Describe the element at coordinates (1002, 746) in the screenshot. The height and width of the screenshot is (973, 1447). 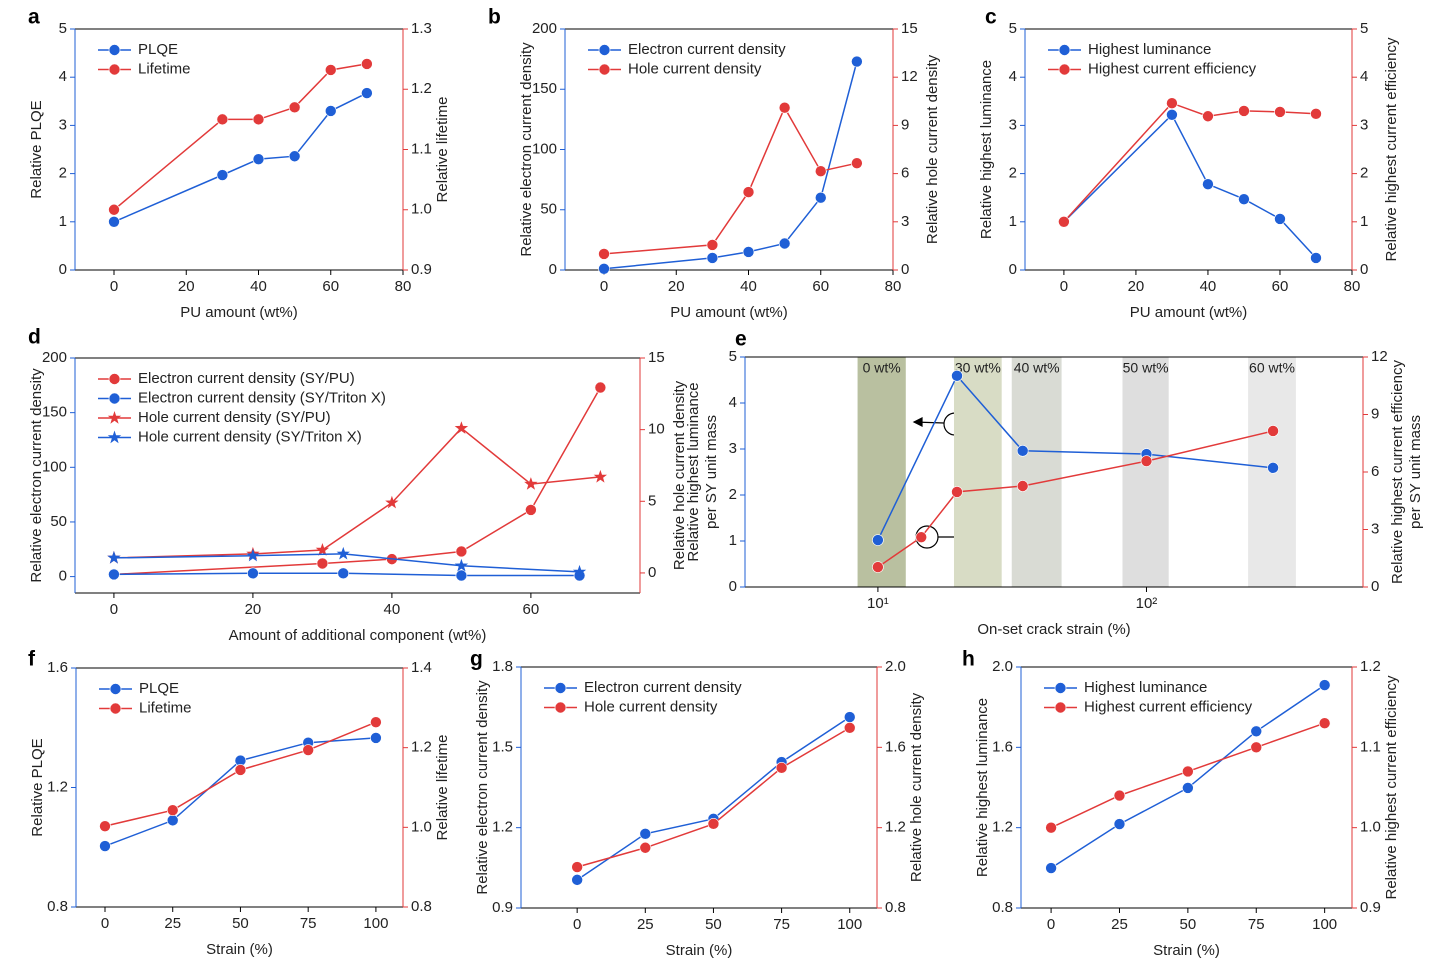
I see `y-tick-label: 1.6` at that location.